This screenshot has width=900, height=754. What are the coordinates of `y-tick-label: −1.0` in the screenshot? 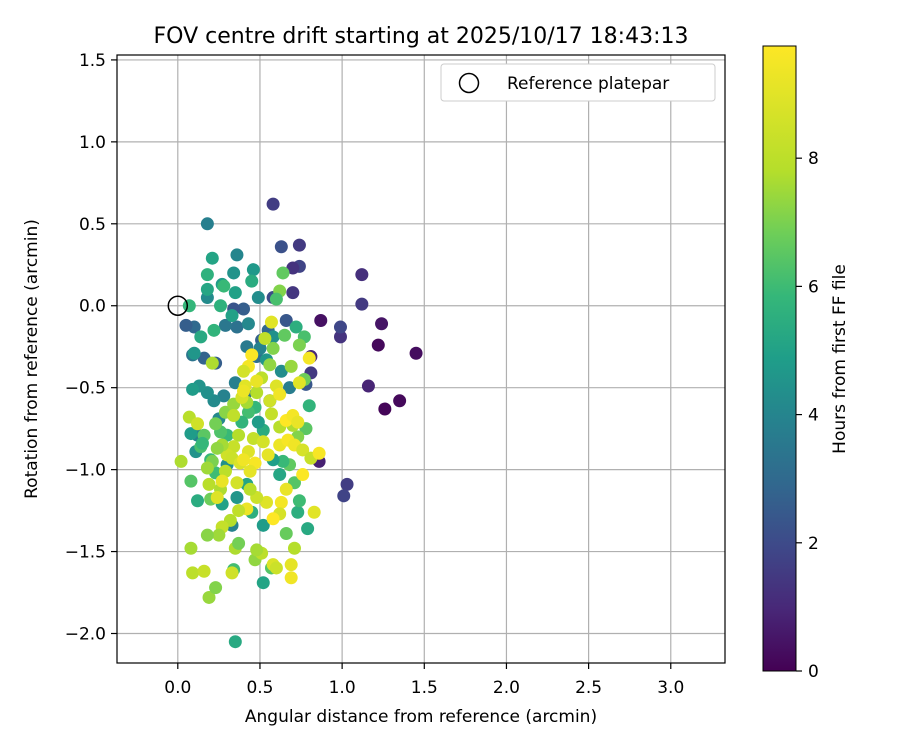 It's located at (85, 471).